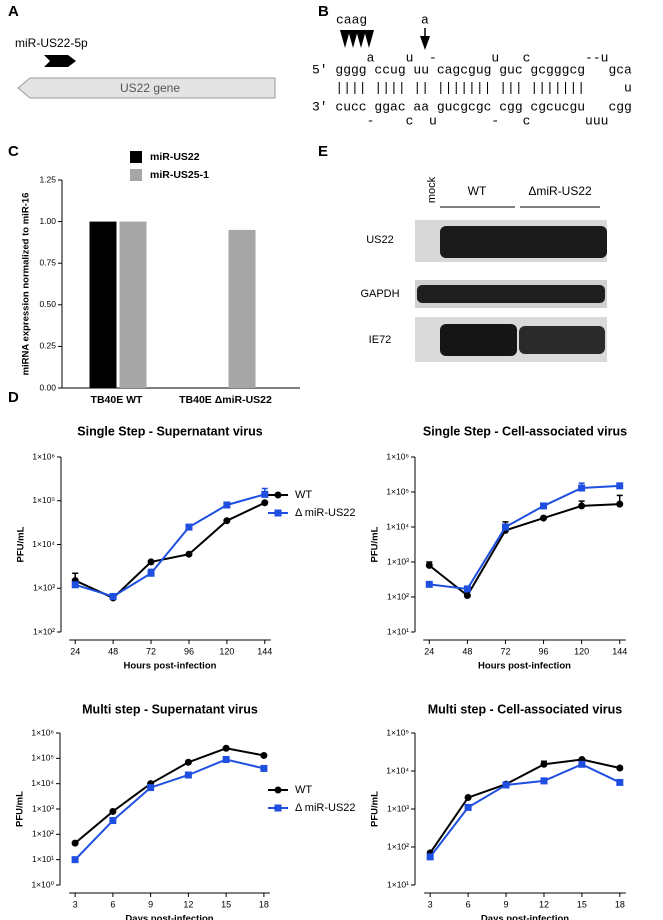  I want to click on group-label: WT, so click(477, 191).